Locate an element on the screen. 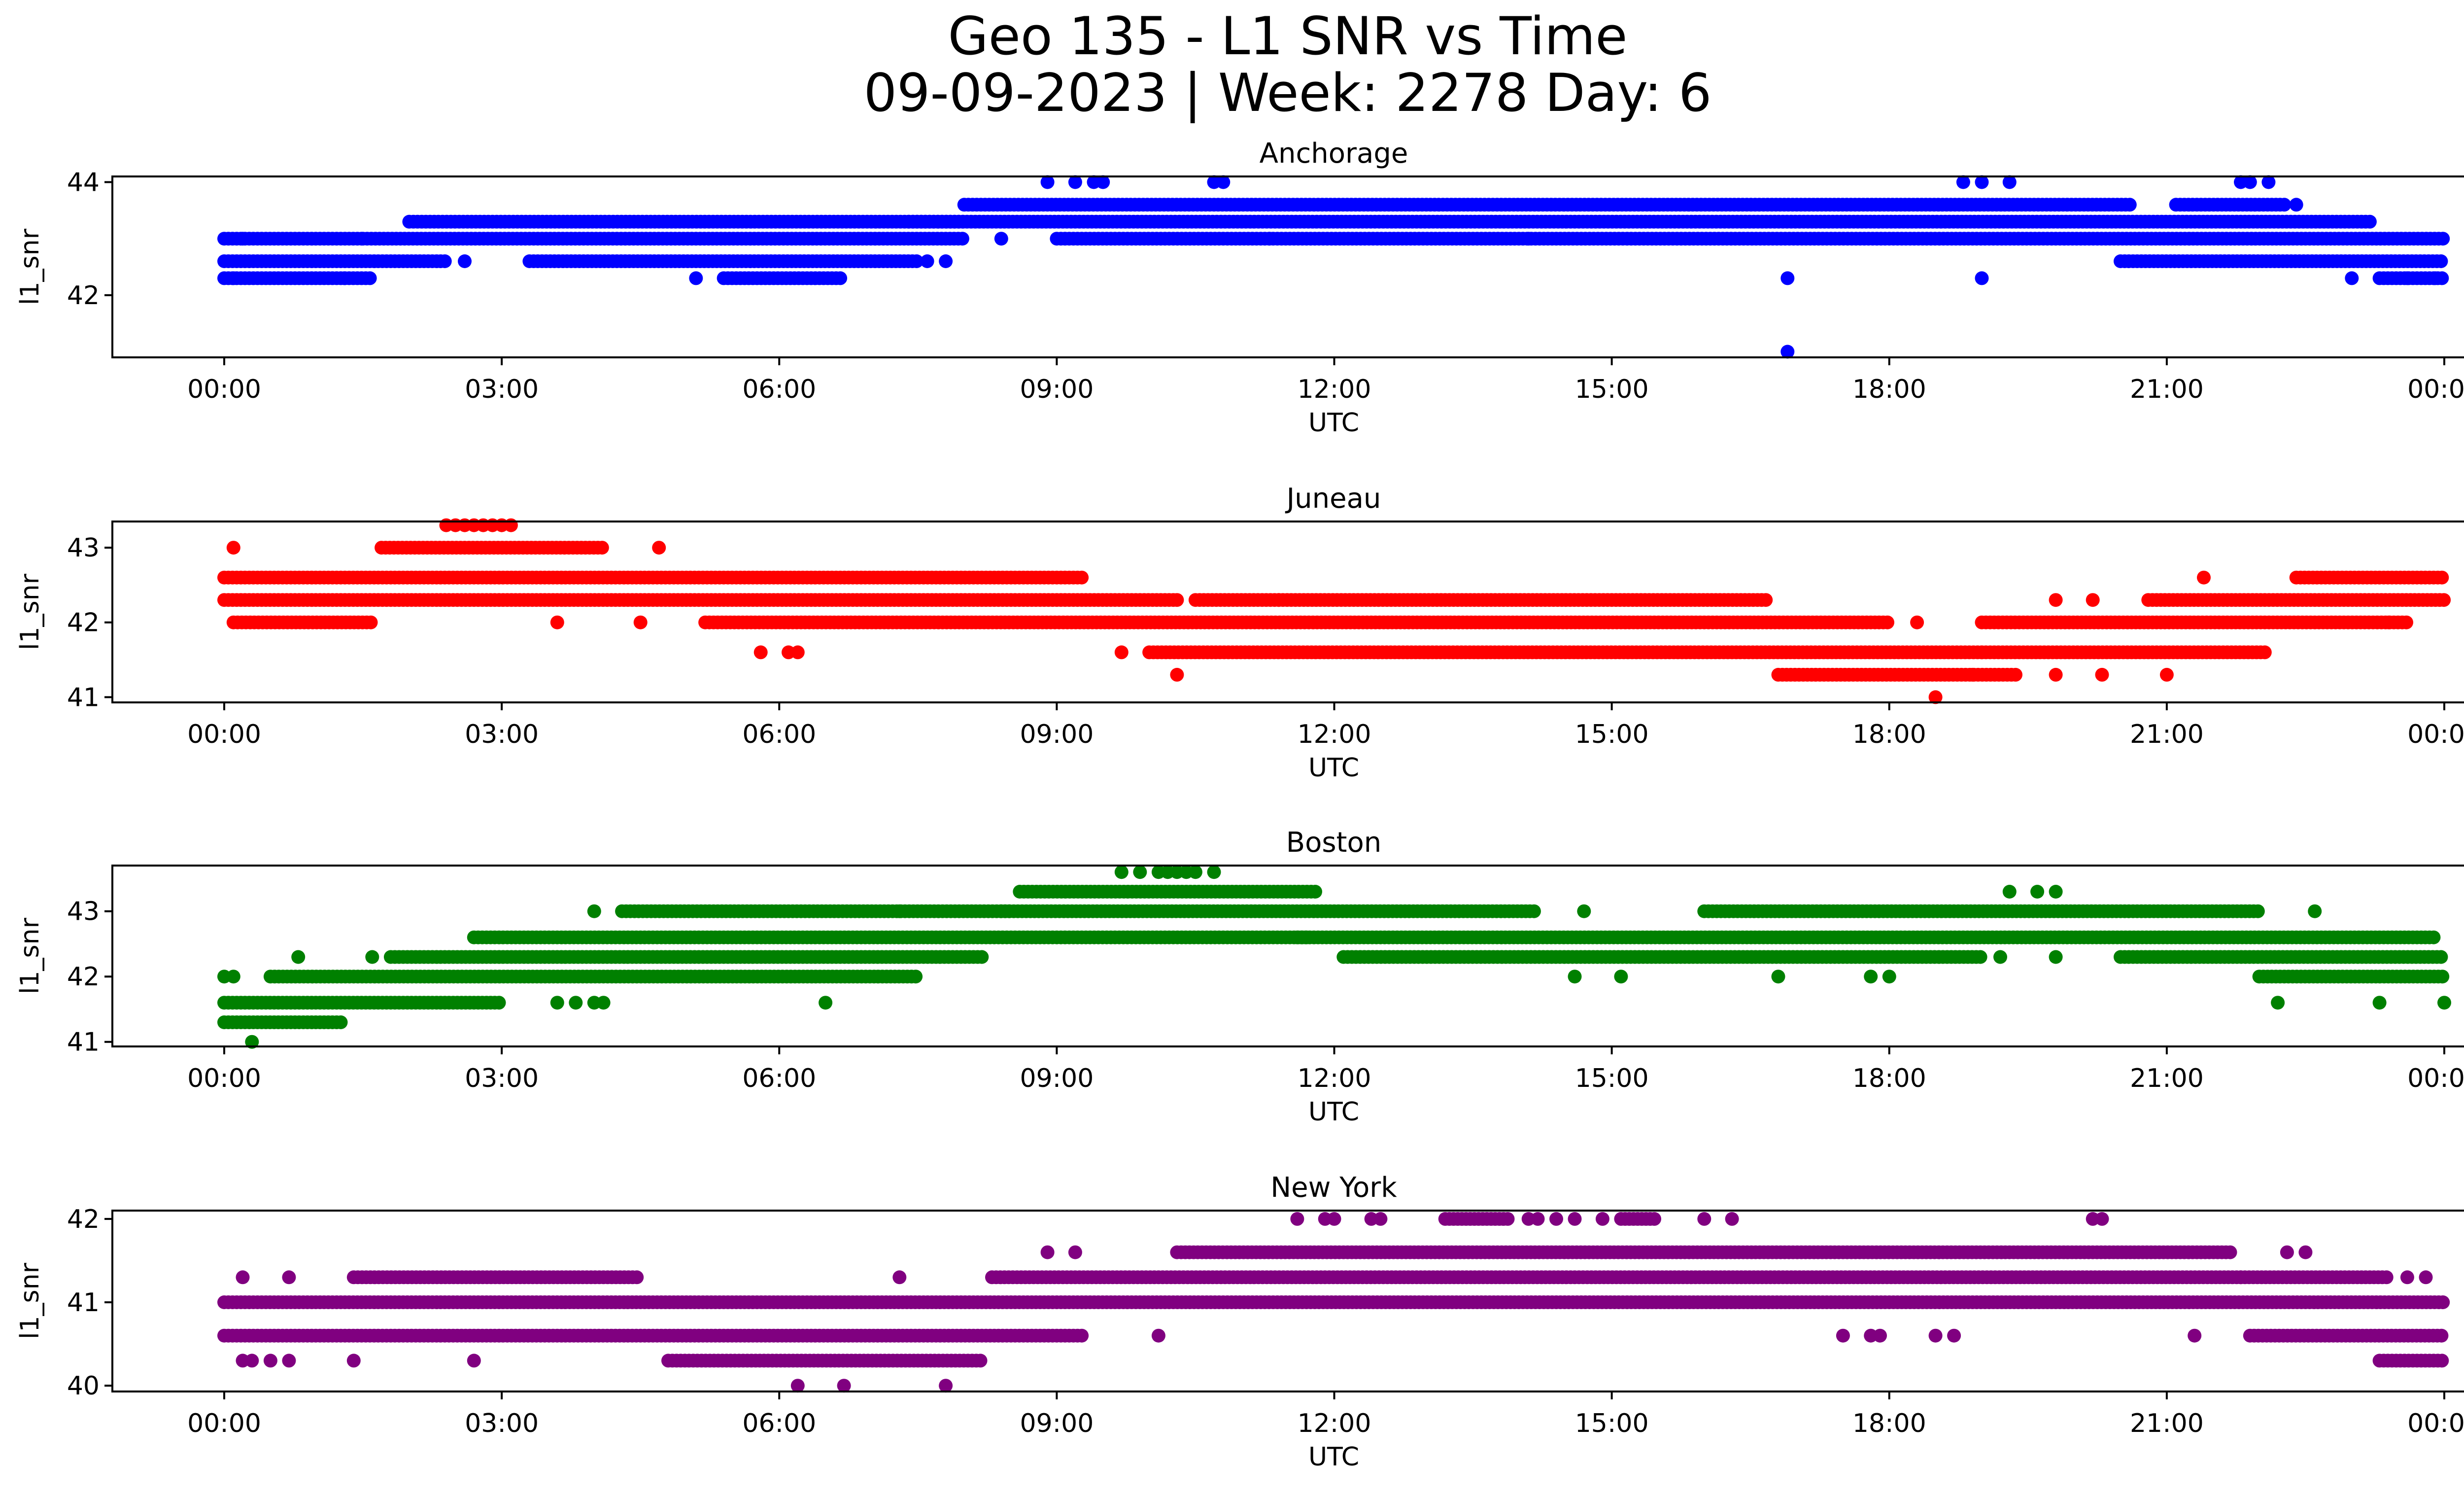 The width and height of the screenshot is (2464, 1495). y-tick-label: 44 is located at coordinates (83, 182).